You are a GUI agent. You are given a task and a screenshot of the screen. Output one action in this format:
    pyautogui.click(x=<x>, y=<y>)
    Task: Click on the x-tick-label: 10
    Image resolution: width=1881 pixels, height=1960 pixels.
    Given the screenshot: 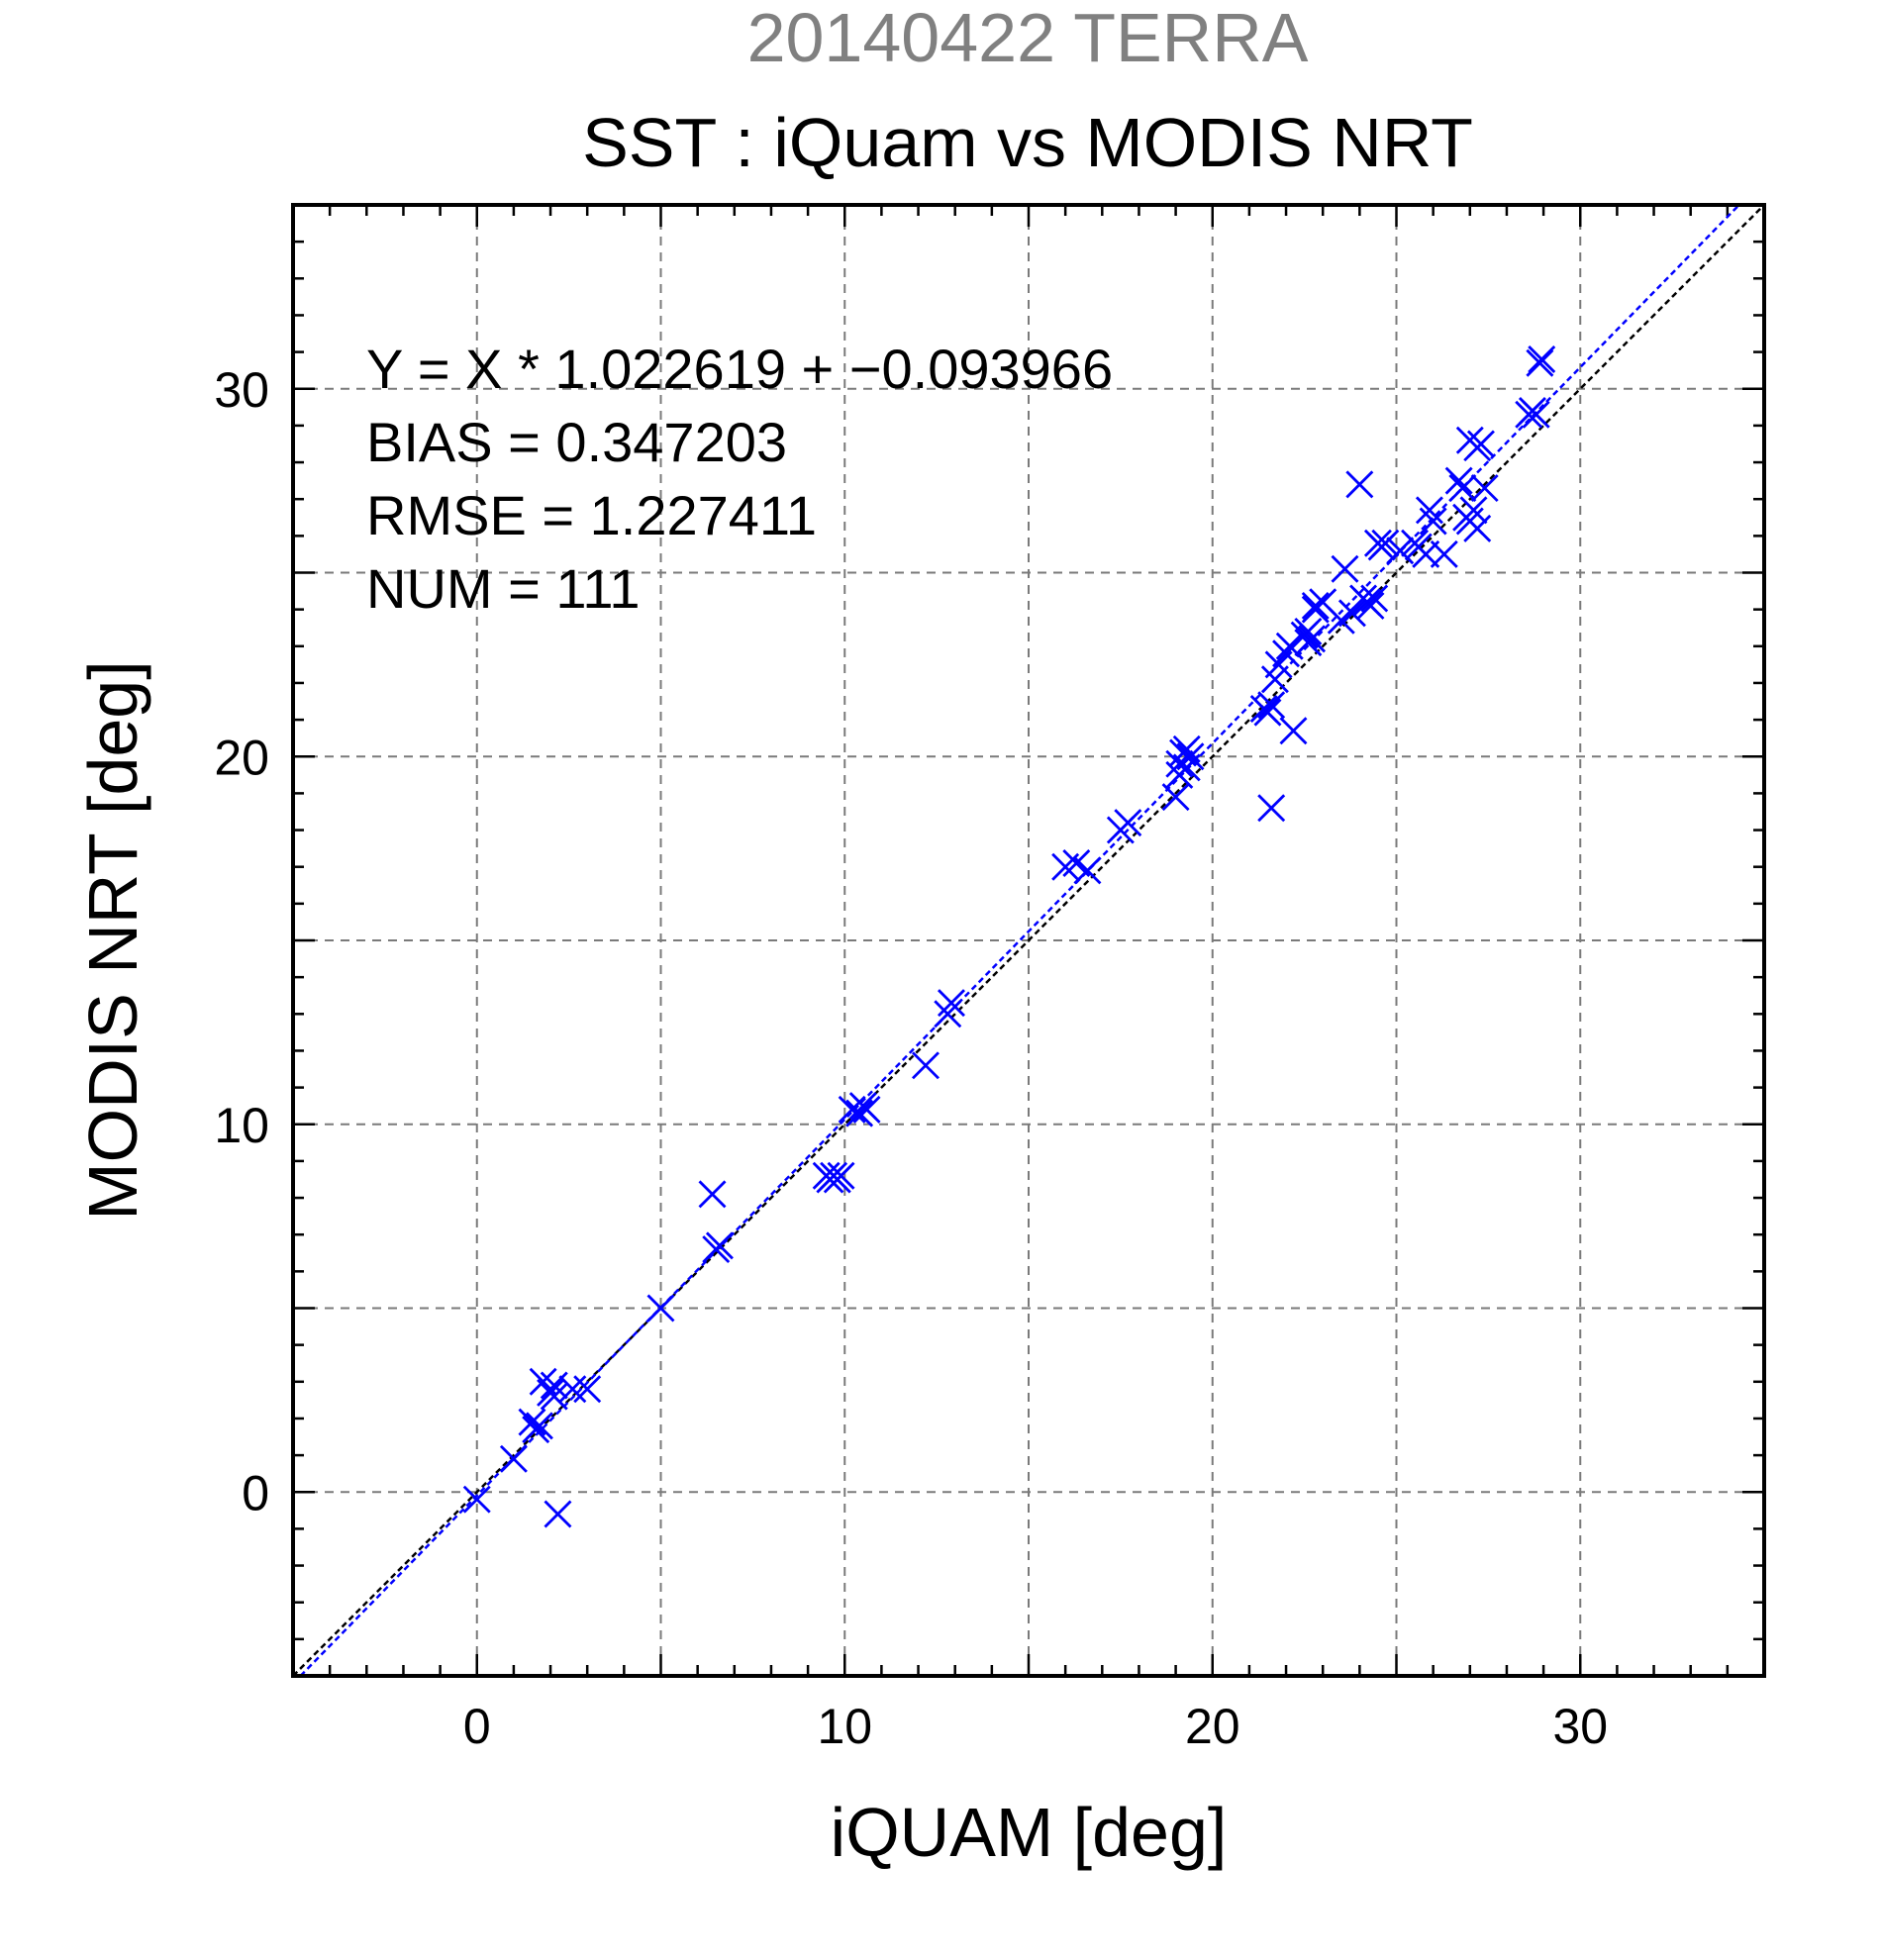 What is the action you would take?
    pyautogui.click(x=845, y=1726)
    